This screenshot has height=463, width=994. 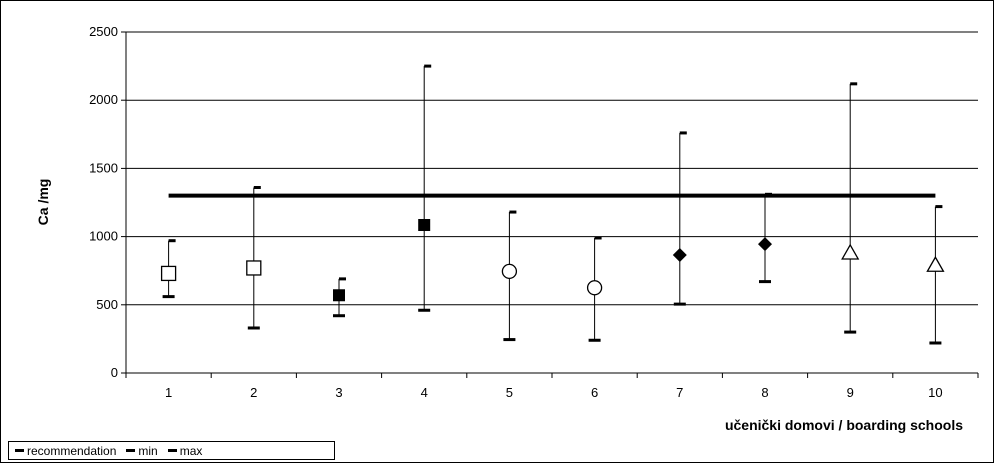 What do you see at coordinates (103, 167) in the screenshot?
I see `y-tick-label: 1500` at bounding box center [103, 167].